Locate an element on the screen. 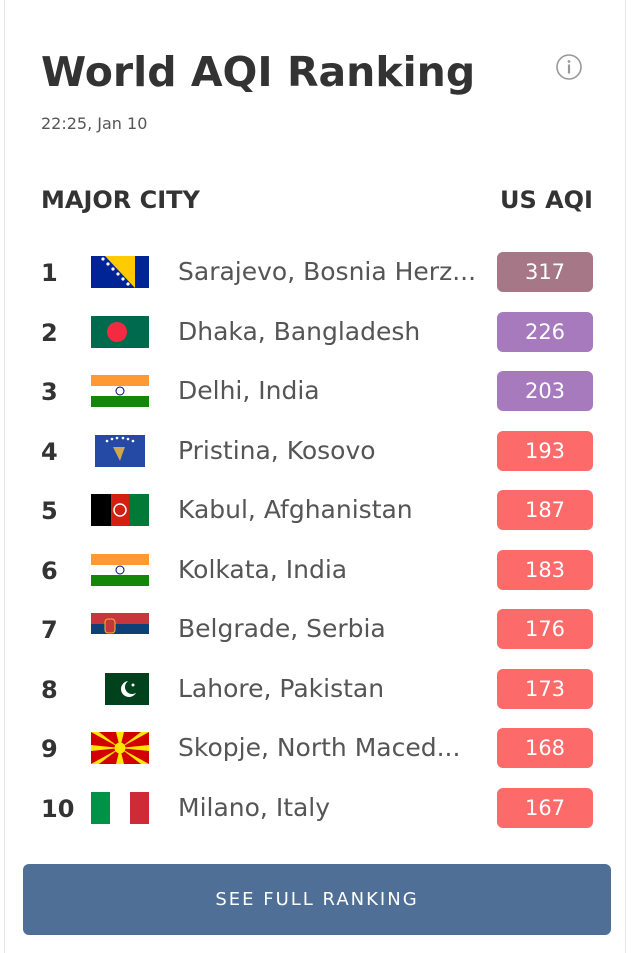  ranking-row: 1 Sarajevo, Bosnia Herz... 317 is located at coordinates (316, 273).